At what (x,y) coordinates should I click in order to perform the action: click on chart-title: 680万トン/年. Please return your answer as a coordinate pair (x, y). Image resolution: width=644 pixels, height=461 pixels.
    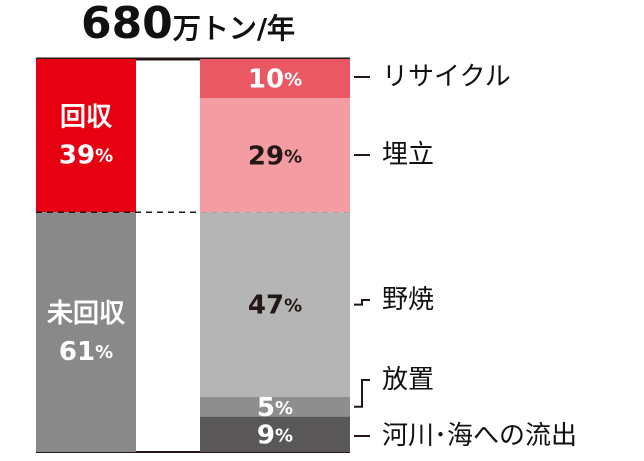
    Looking at the image, I should click on (188, 24).